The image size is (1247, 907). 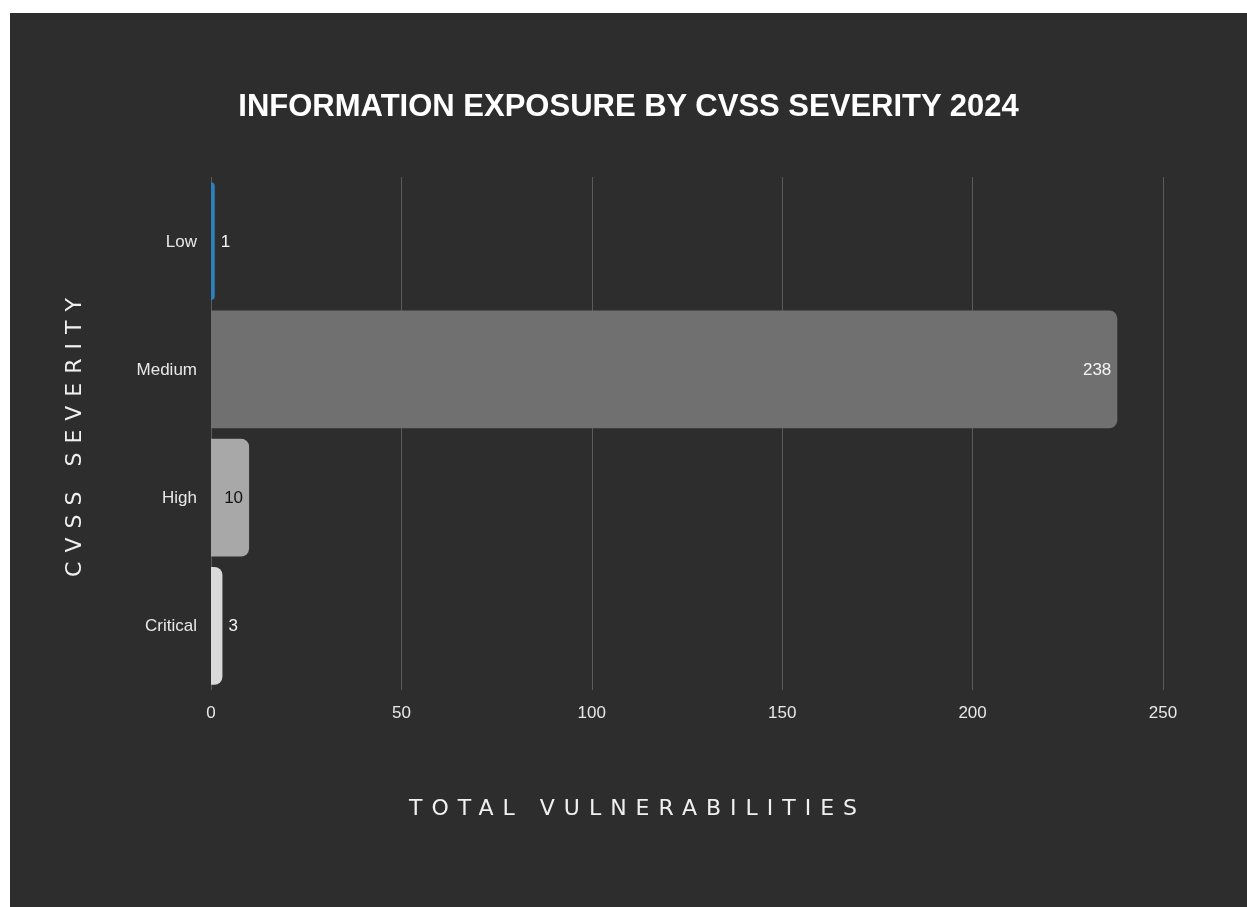 I want to click on y-tick-label: High, so click(x=179, y=498).